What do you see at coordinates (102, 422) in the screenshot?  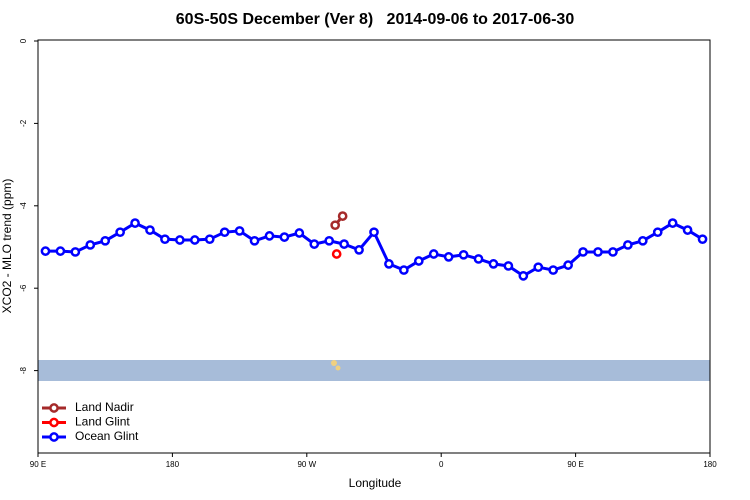 I see `legend-label: Land Glint` at bounding box center [102, 422].